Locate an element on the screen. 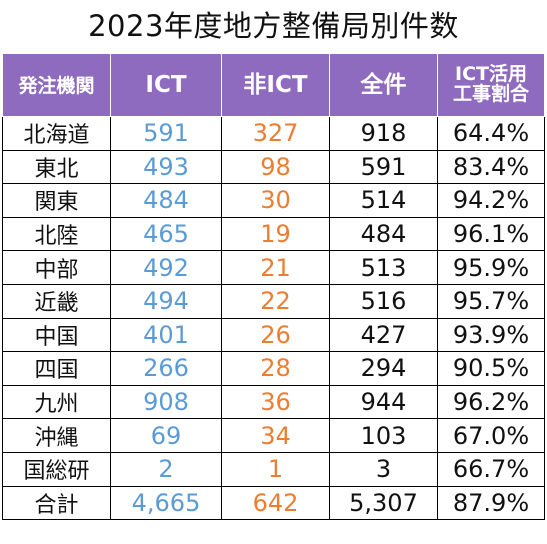  non-ict-count-cell: 34 is located at coordinates (275, 435).